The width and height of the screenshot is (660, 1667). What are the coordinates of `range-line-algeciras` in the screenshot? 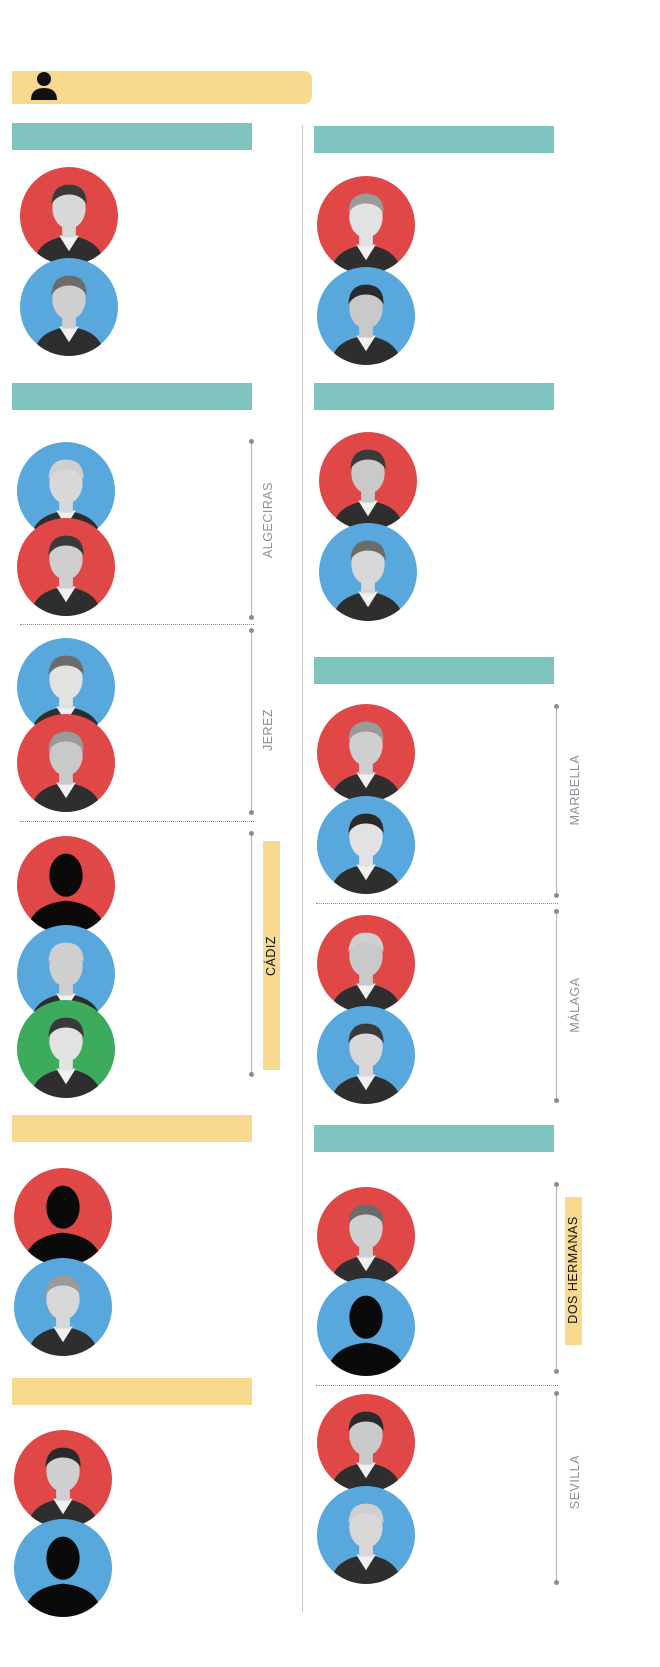 It's located at (251, 529).